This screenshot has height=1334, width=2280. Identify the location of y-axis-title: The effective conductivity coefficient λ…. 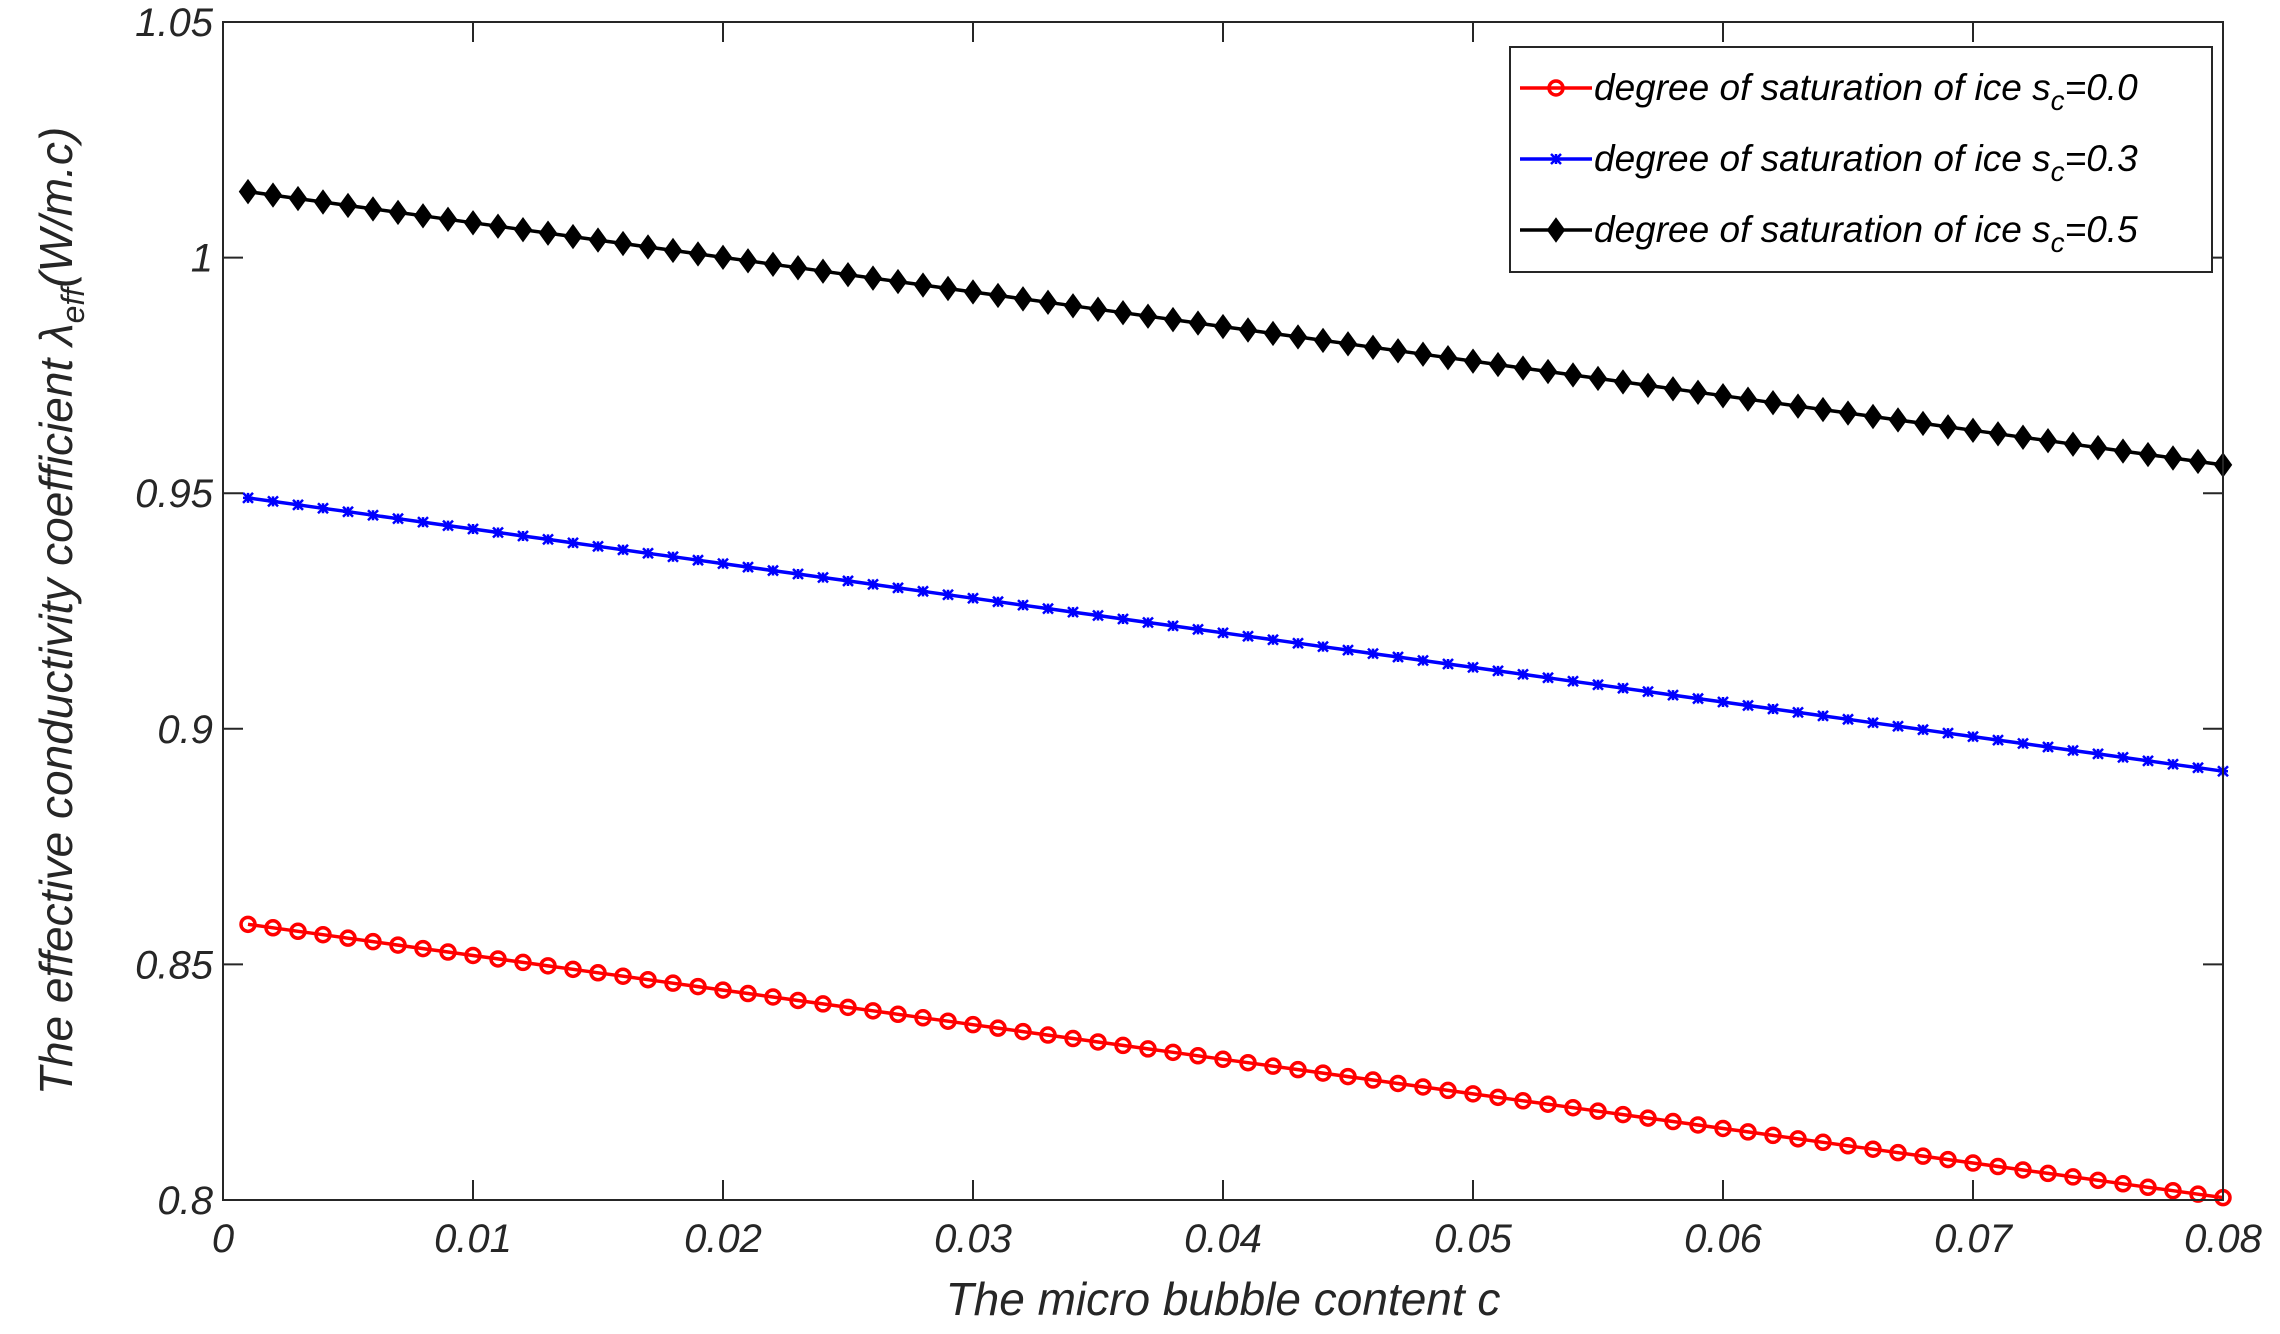
(60, 611).